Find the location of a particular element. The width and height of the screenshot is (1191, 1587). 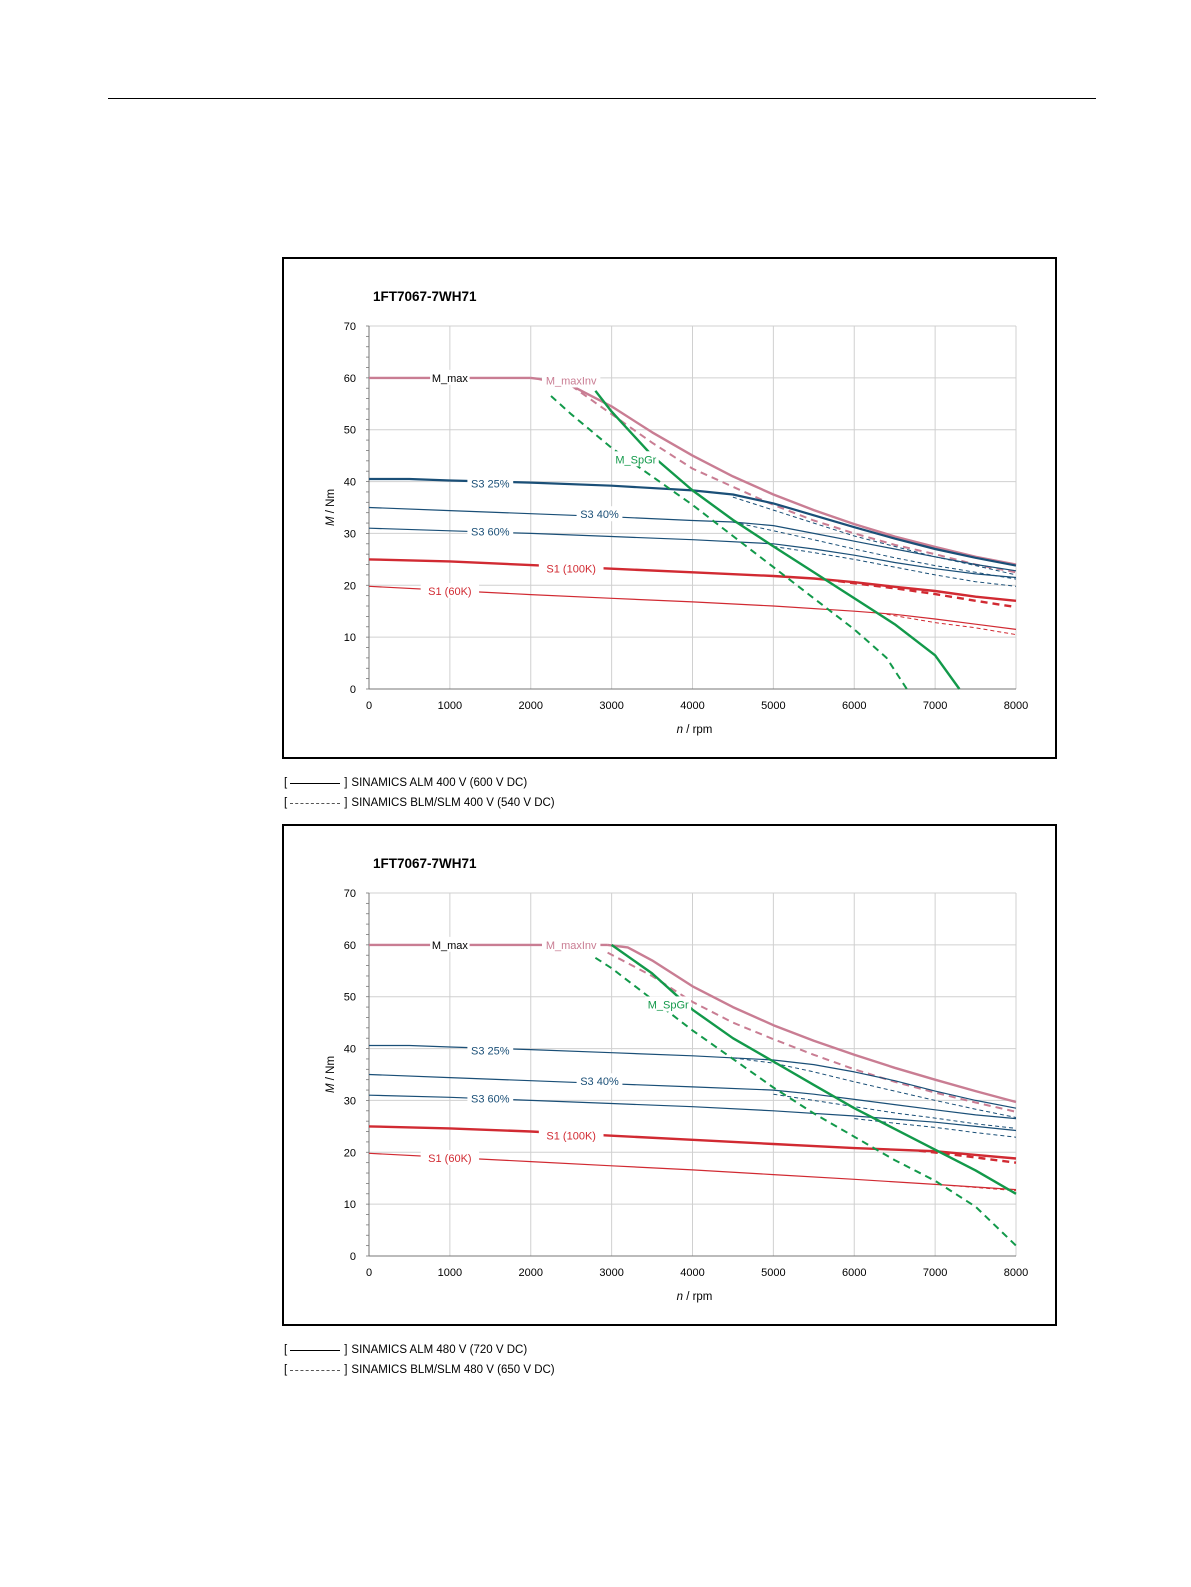

y-tick-label: 40 is located at coordinates (350, 483).